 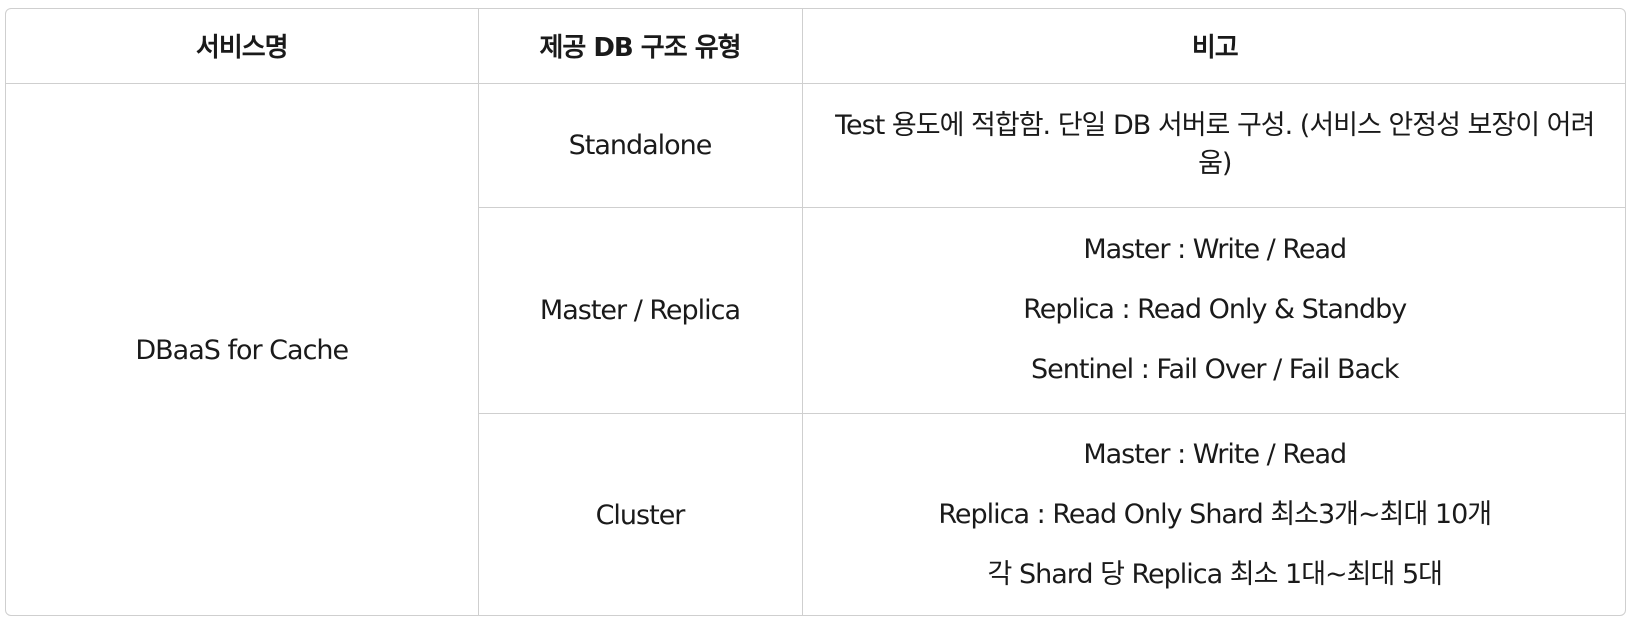 What do you see at coordinates (640, 145) in the screenshot?
I see `structure-type-cell: Standalone` at bounding box center [640, 145].